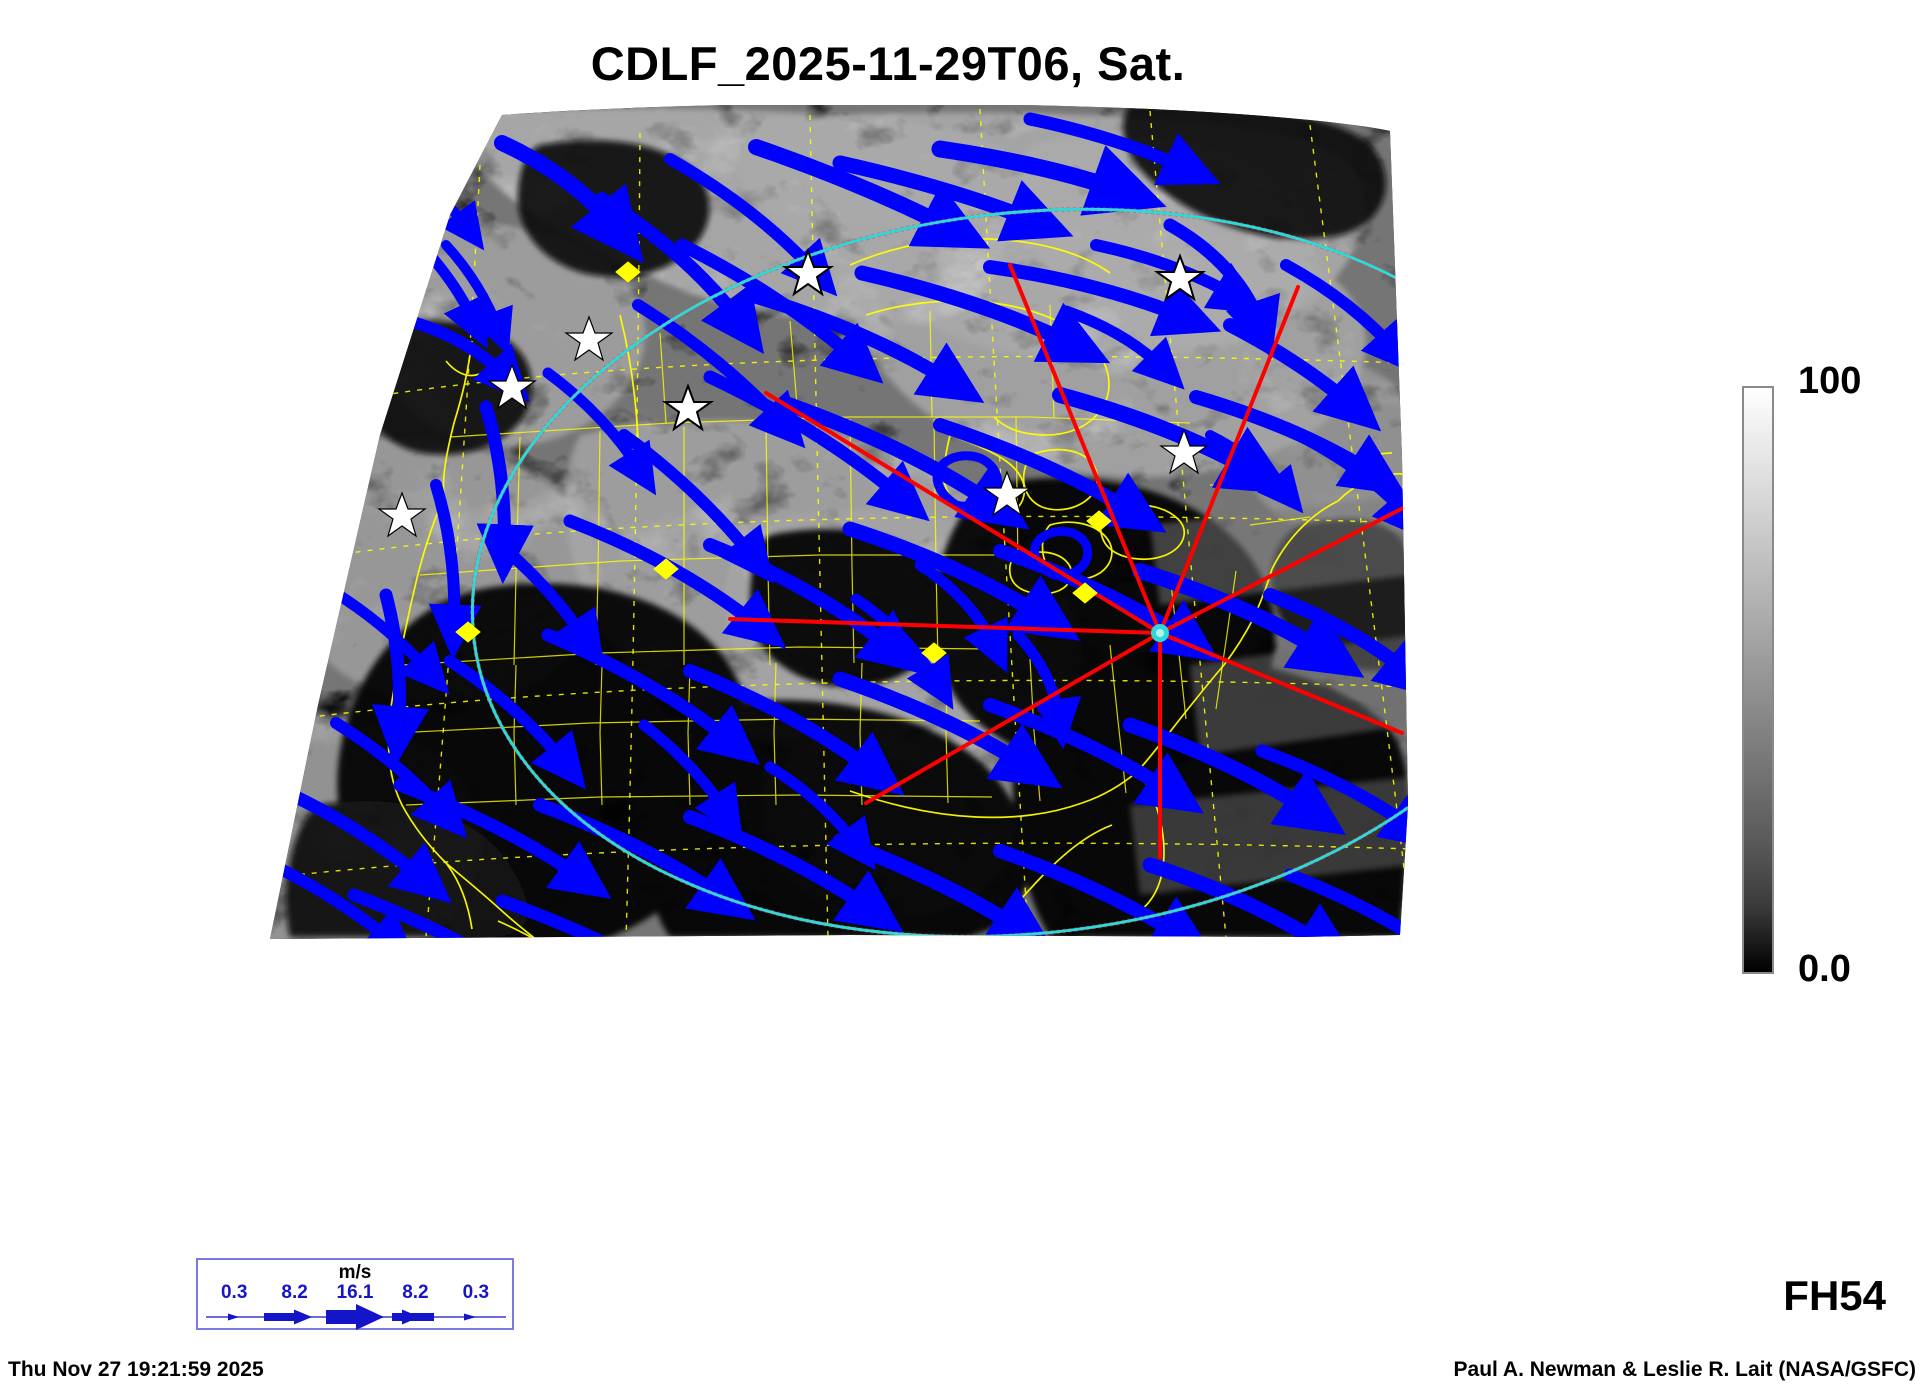 This screenshot has width=1926, height=1394. What do you see at coordinates (793, 456) in the screenshot?
I see `station-markers` at bounding box center [793, 456].